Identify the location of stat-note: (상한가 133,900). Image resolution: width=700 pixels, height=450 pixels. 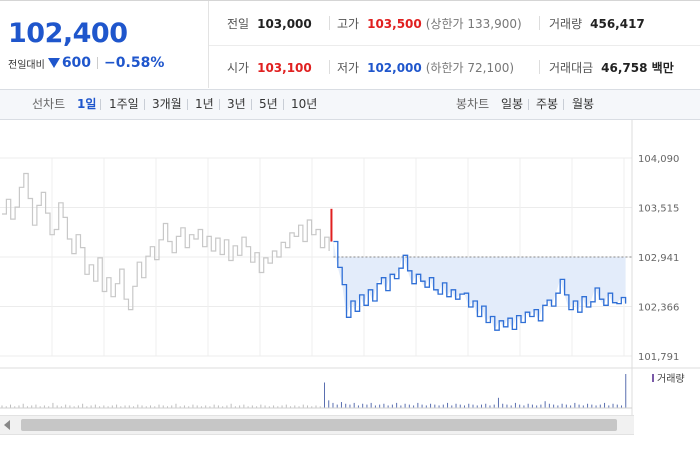
(473, 24).